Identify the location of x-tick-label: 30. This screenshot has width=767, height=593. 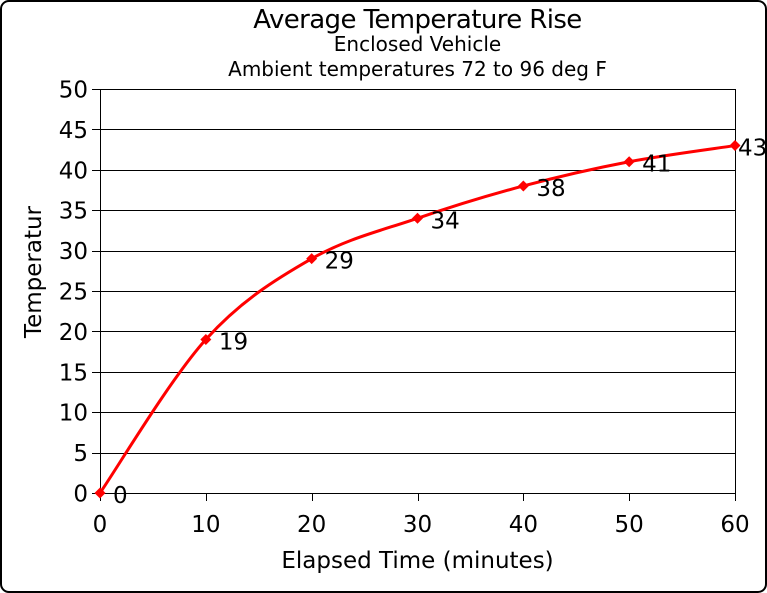
(417, 525).